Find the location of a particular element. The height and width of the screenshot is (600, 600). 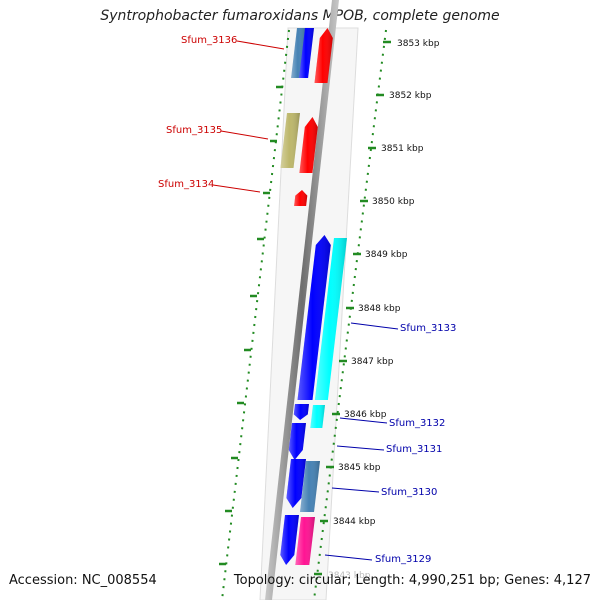

svg-text: 3851 kbp is located at coordinates (402, 149).